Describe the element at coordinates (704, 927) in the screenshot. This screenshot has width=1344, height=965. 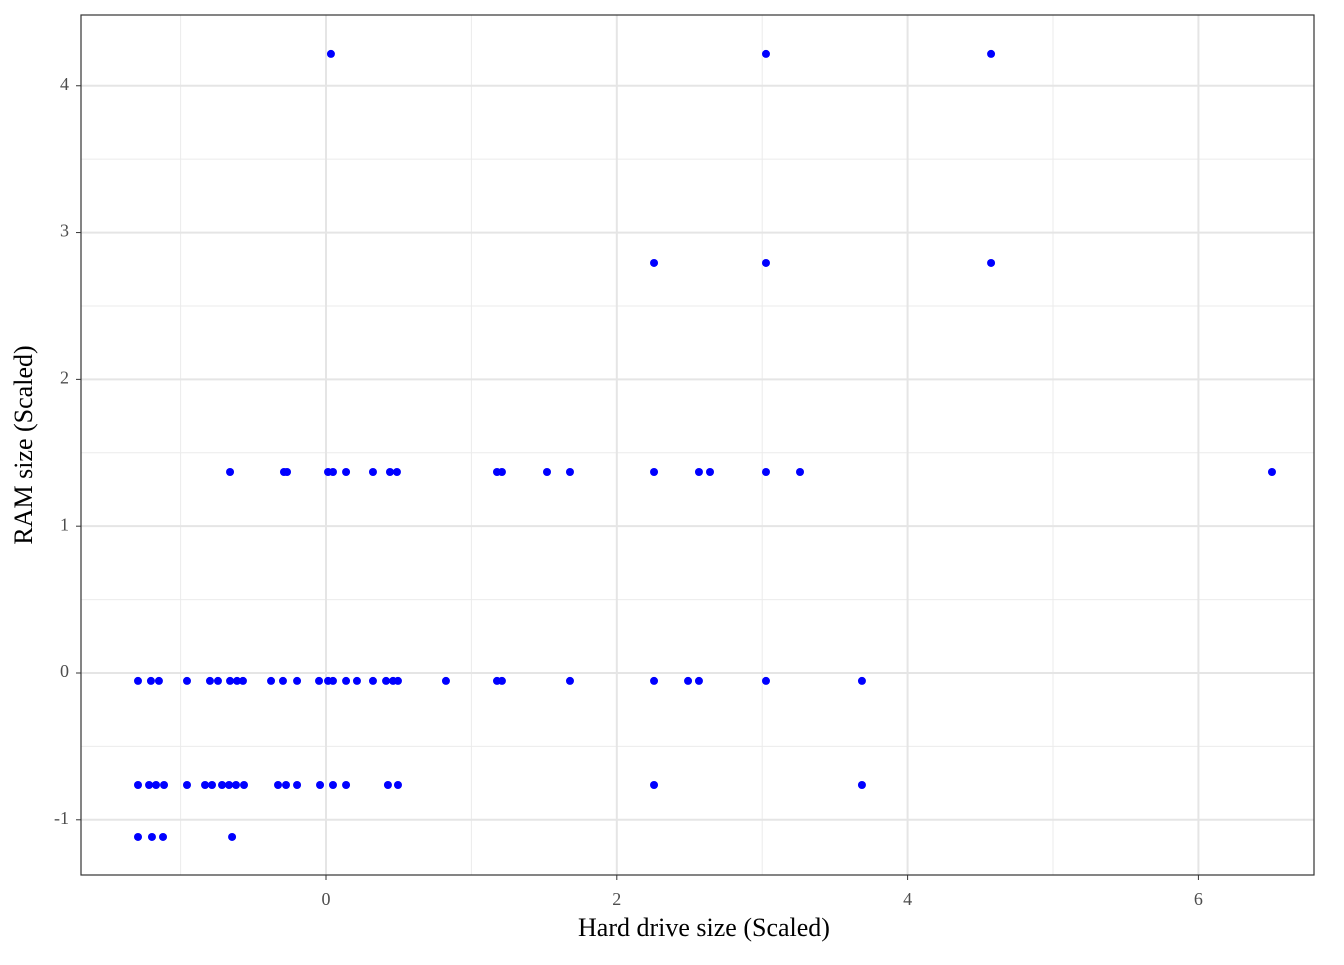
I see `x-axis-label: Hard drive size (Scaled)` at that location.